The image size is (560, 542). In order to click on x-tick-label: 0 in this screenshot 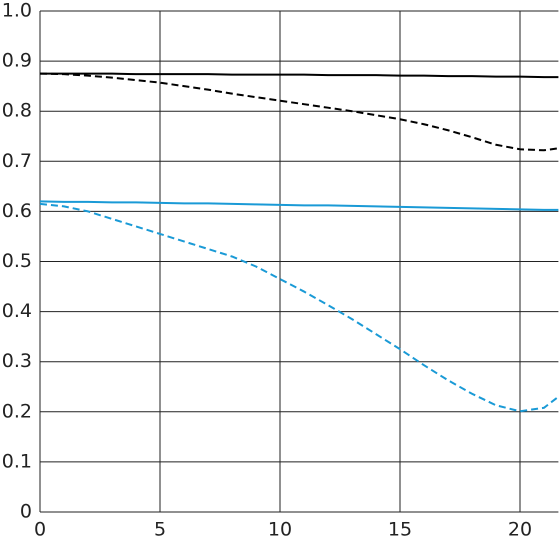, I will do `click(40, 530)`.